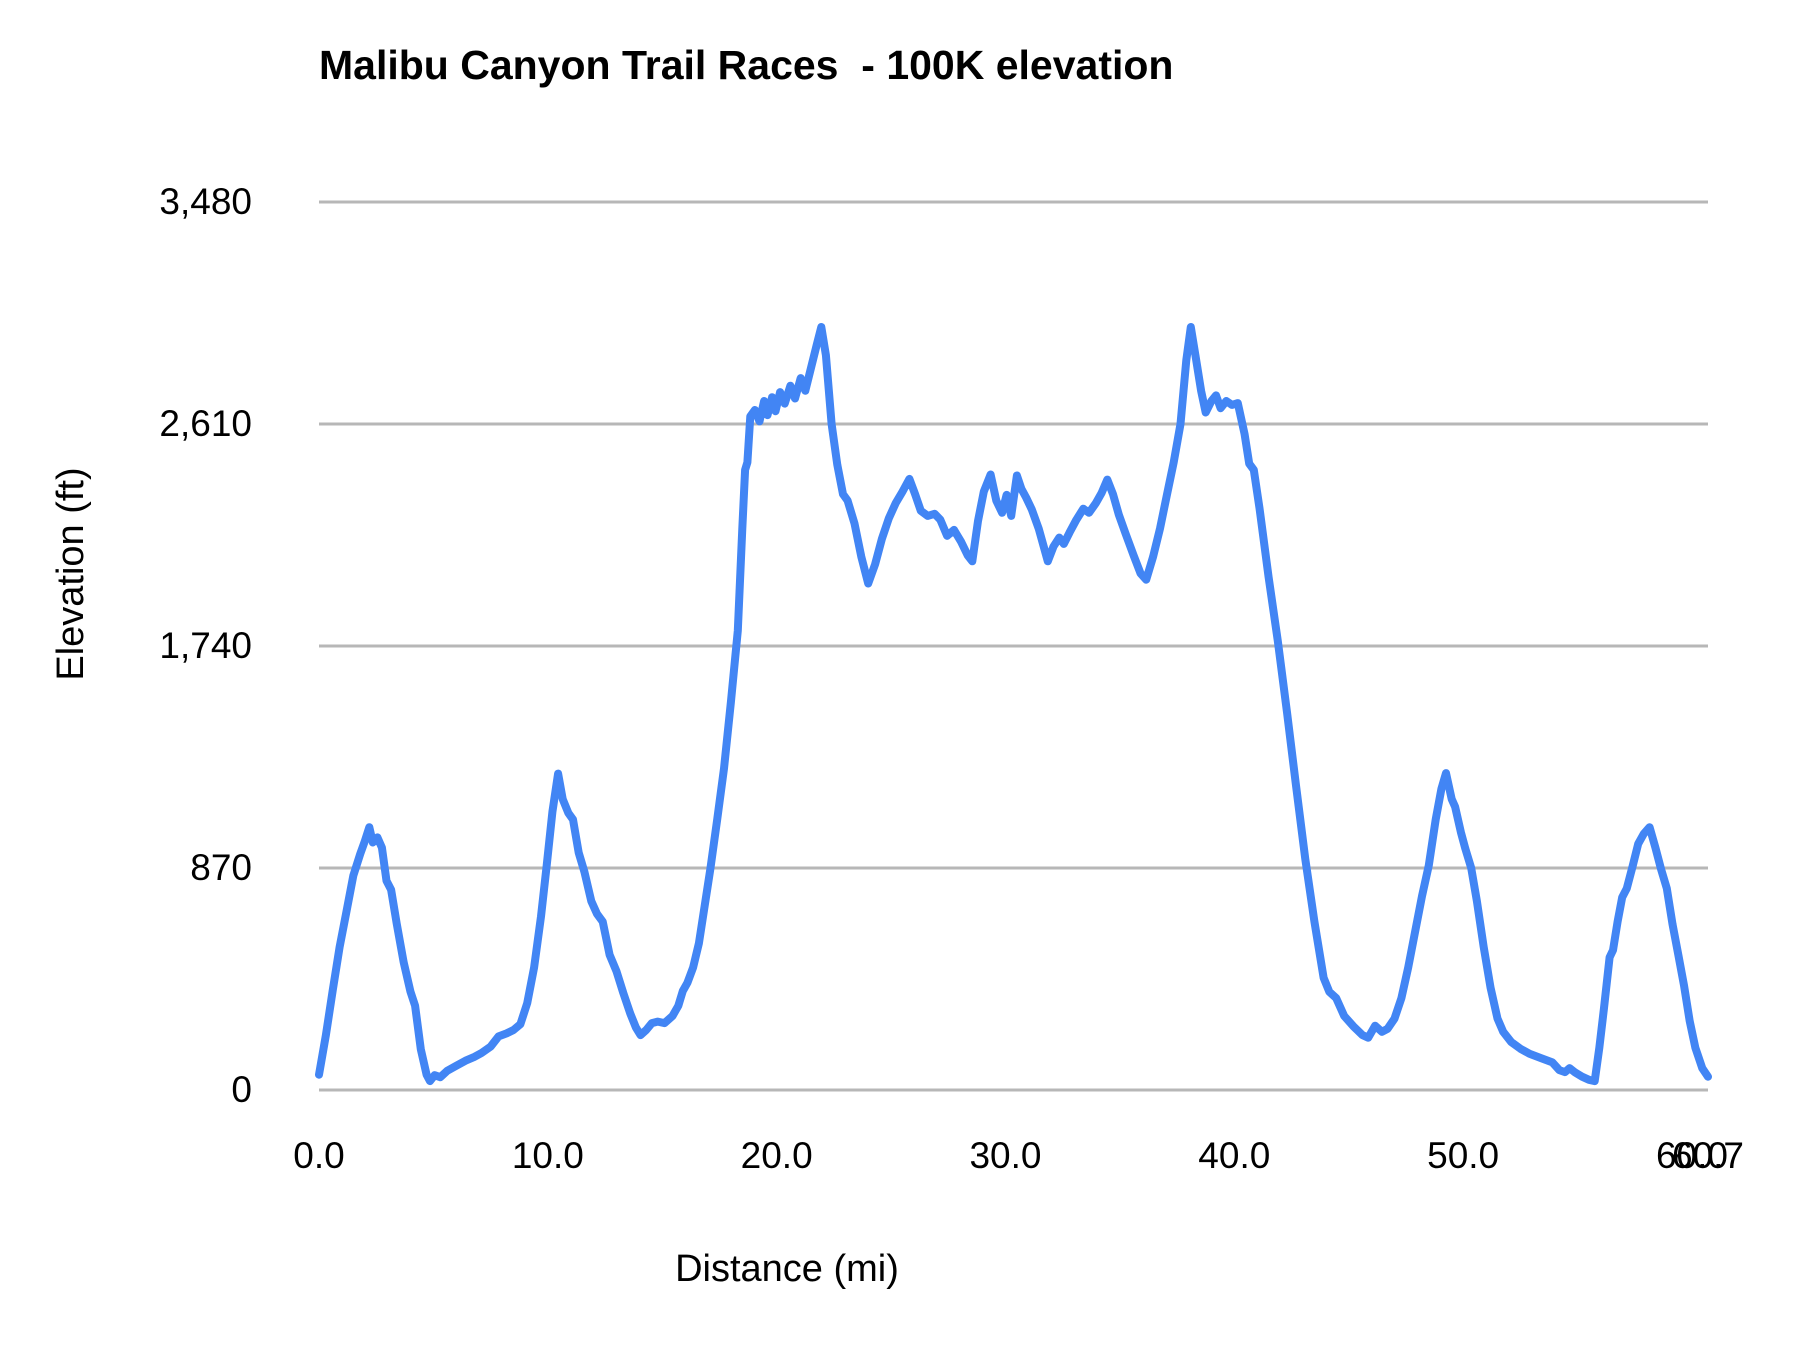 The height and width of the screenshot is (1350, 1800). I want to click on x-tick-label: 50.0, so click(1463, 1155).